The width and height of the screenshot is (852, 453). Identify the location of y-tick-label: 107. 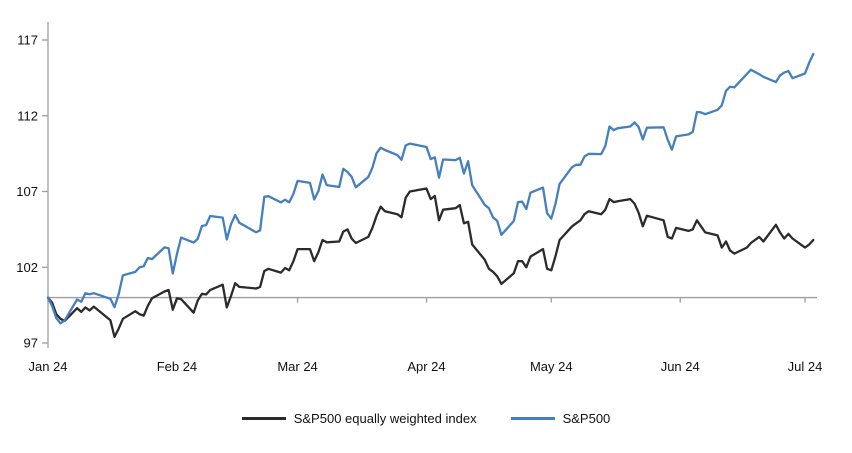
(27, 191).